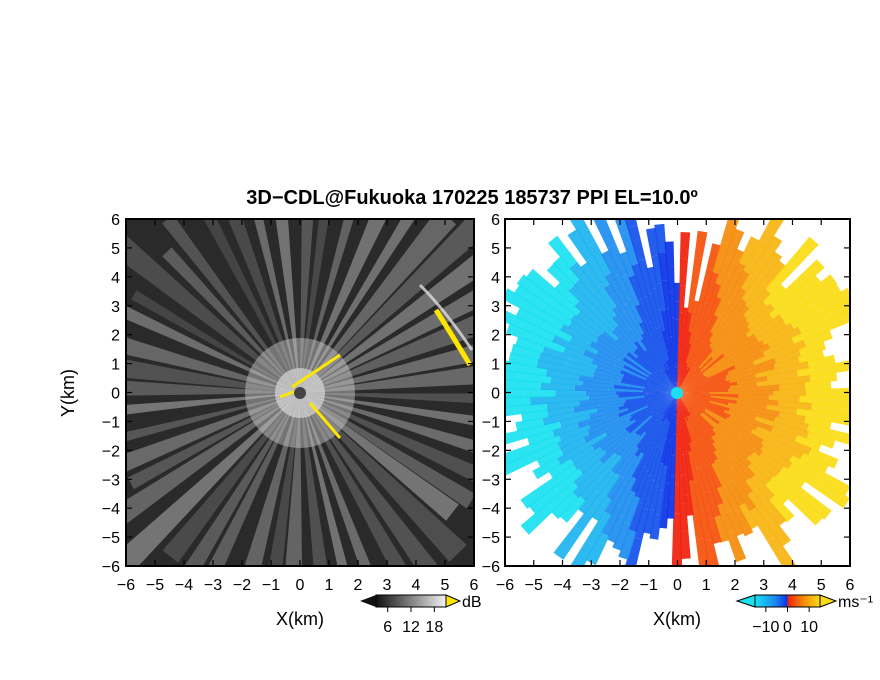 The image size is (880, 680). Describe the element at coordinates (115, 365) in the screenshot. I see `y-tick-label: 1` at that location.